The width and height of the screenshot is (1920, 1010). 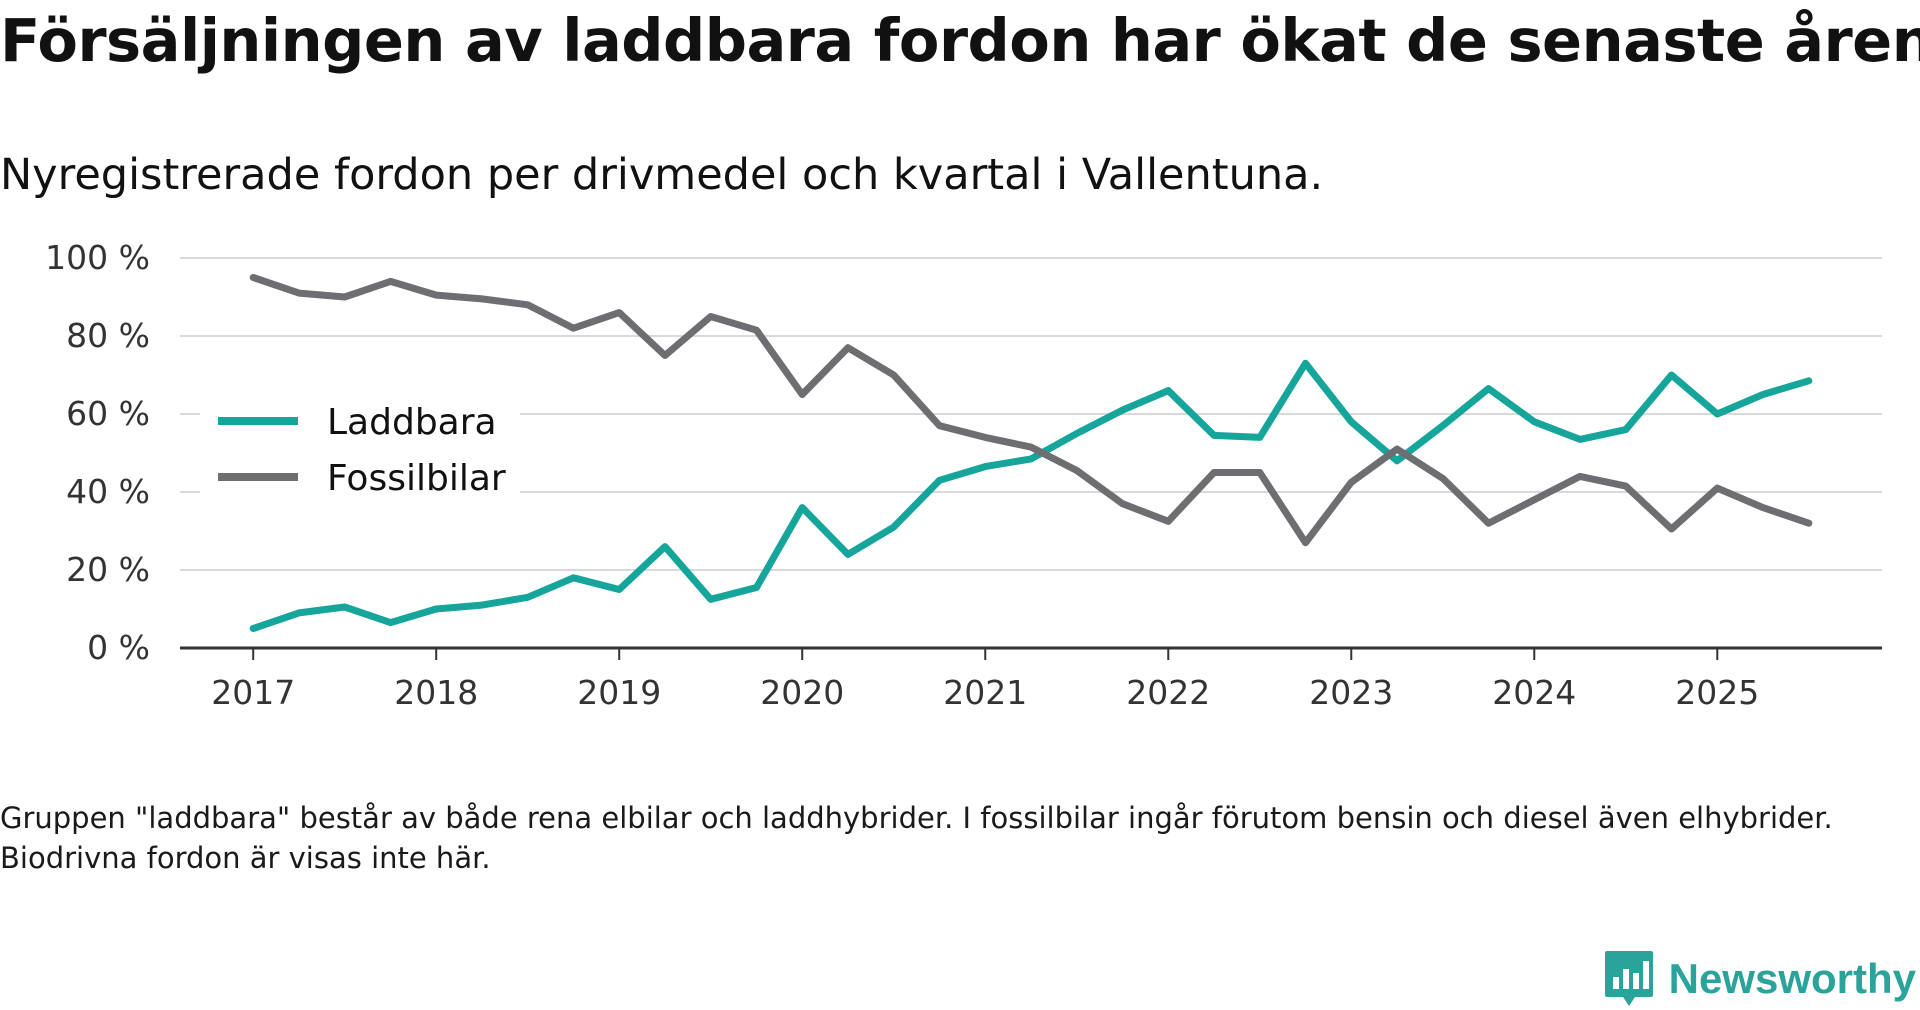 What do you see at coordinates (253, 692) in the screenshot?
I see `x-tick-label: 2017` at bounding box center [253, 692].